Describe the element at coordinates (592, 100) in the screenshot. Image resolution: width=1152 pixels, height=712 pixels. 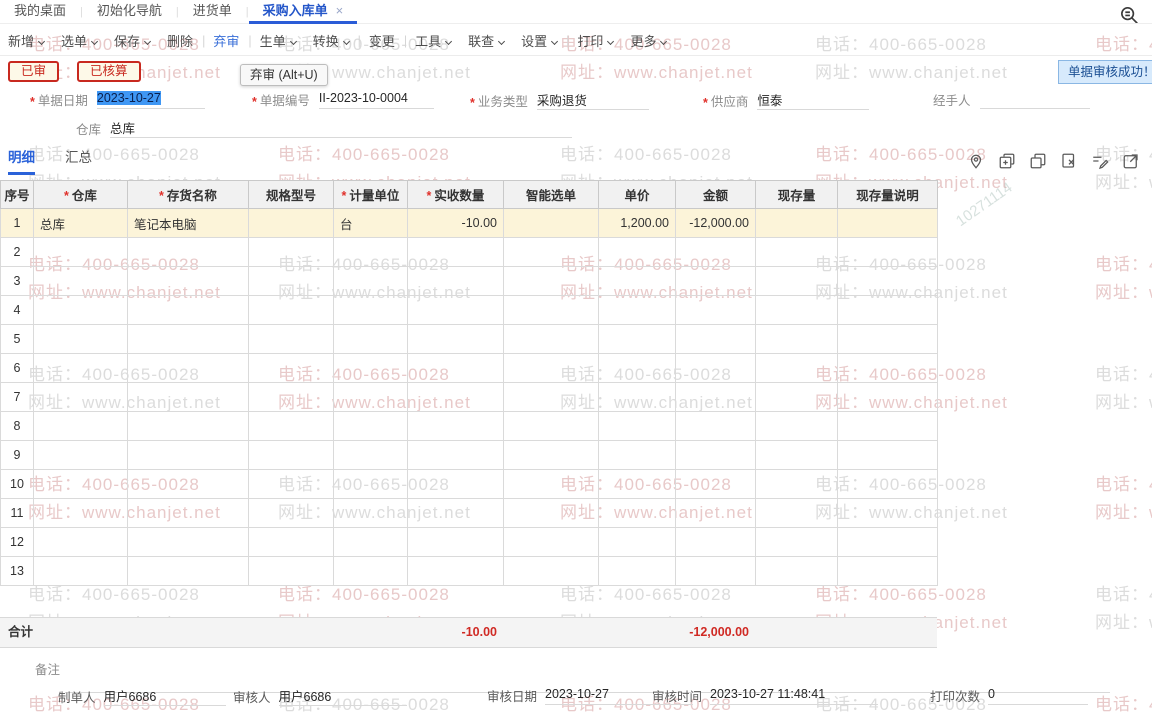
I see `field-input: 采购退货` at that location.